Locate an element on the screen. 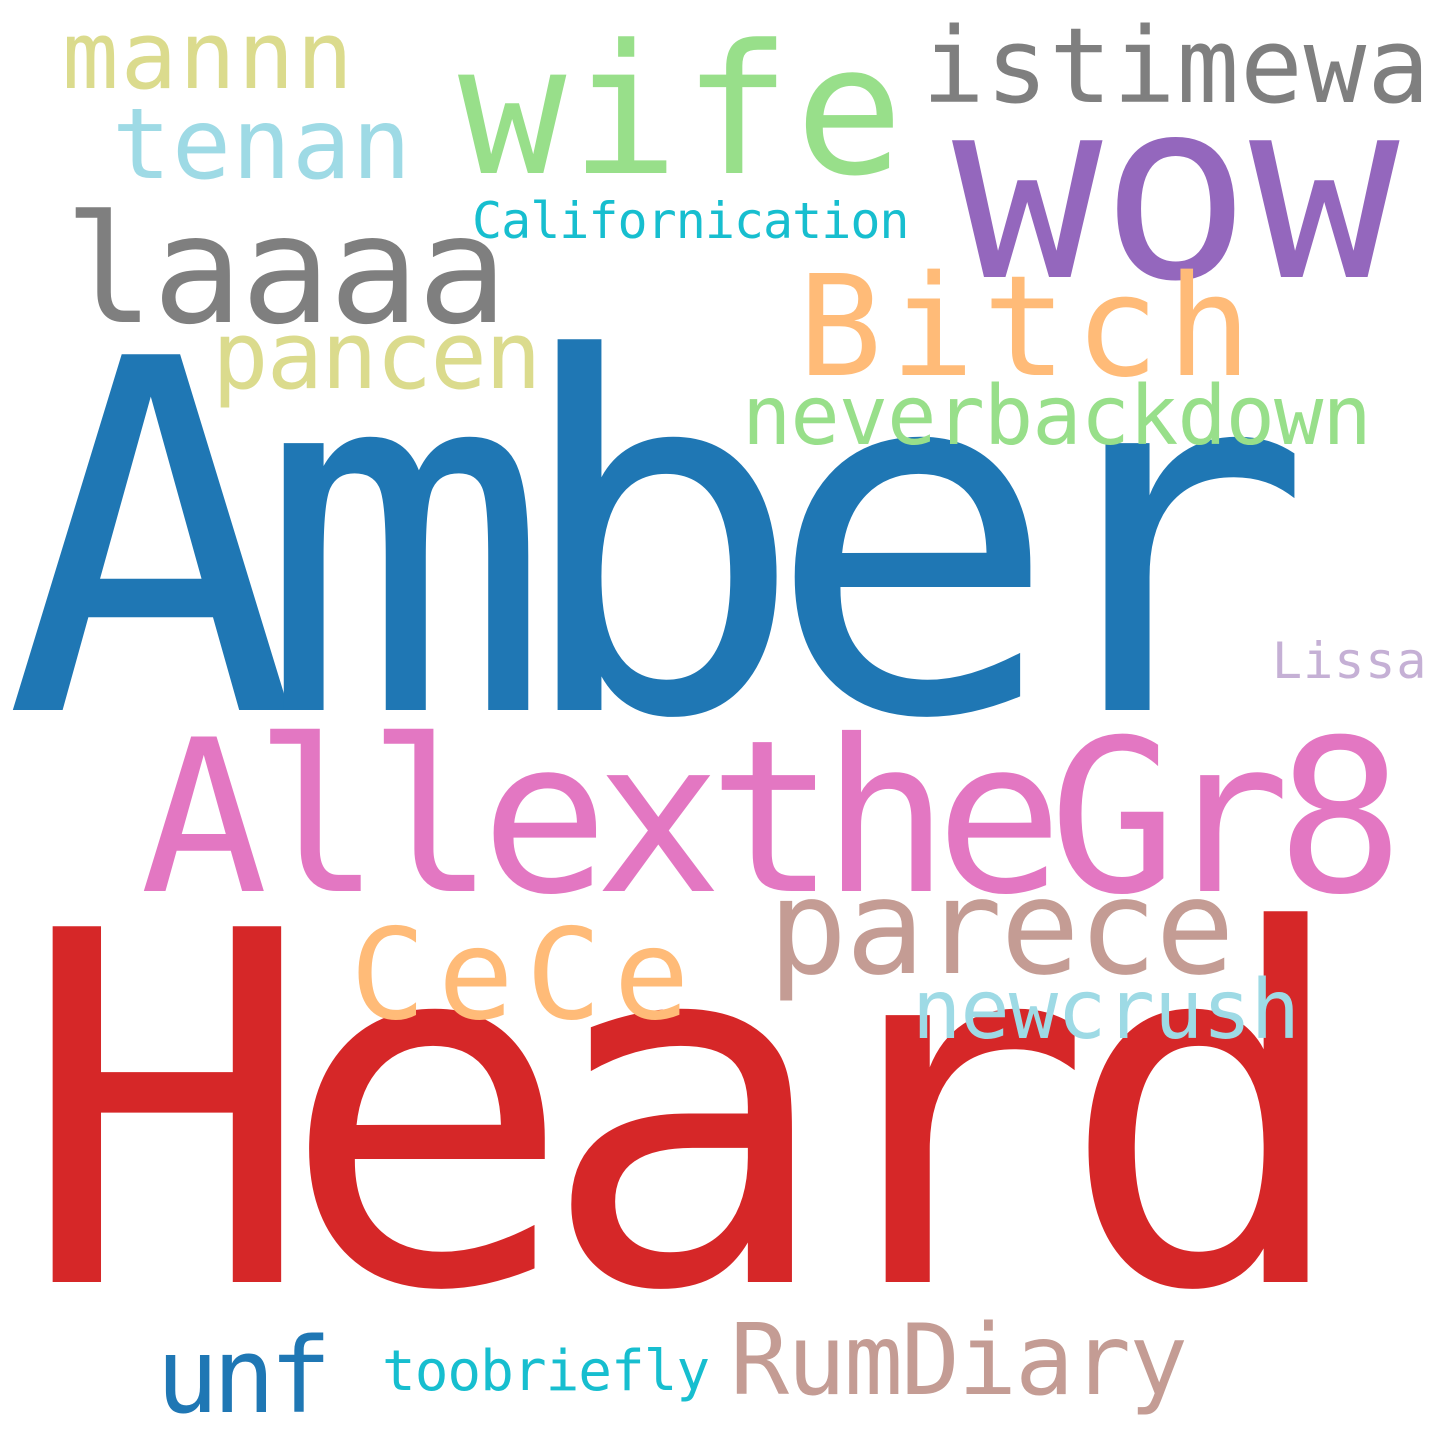 The width and height of the screenshot is (1440, 1440). word-parece: parece is located at coordinates (1001, 928).